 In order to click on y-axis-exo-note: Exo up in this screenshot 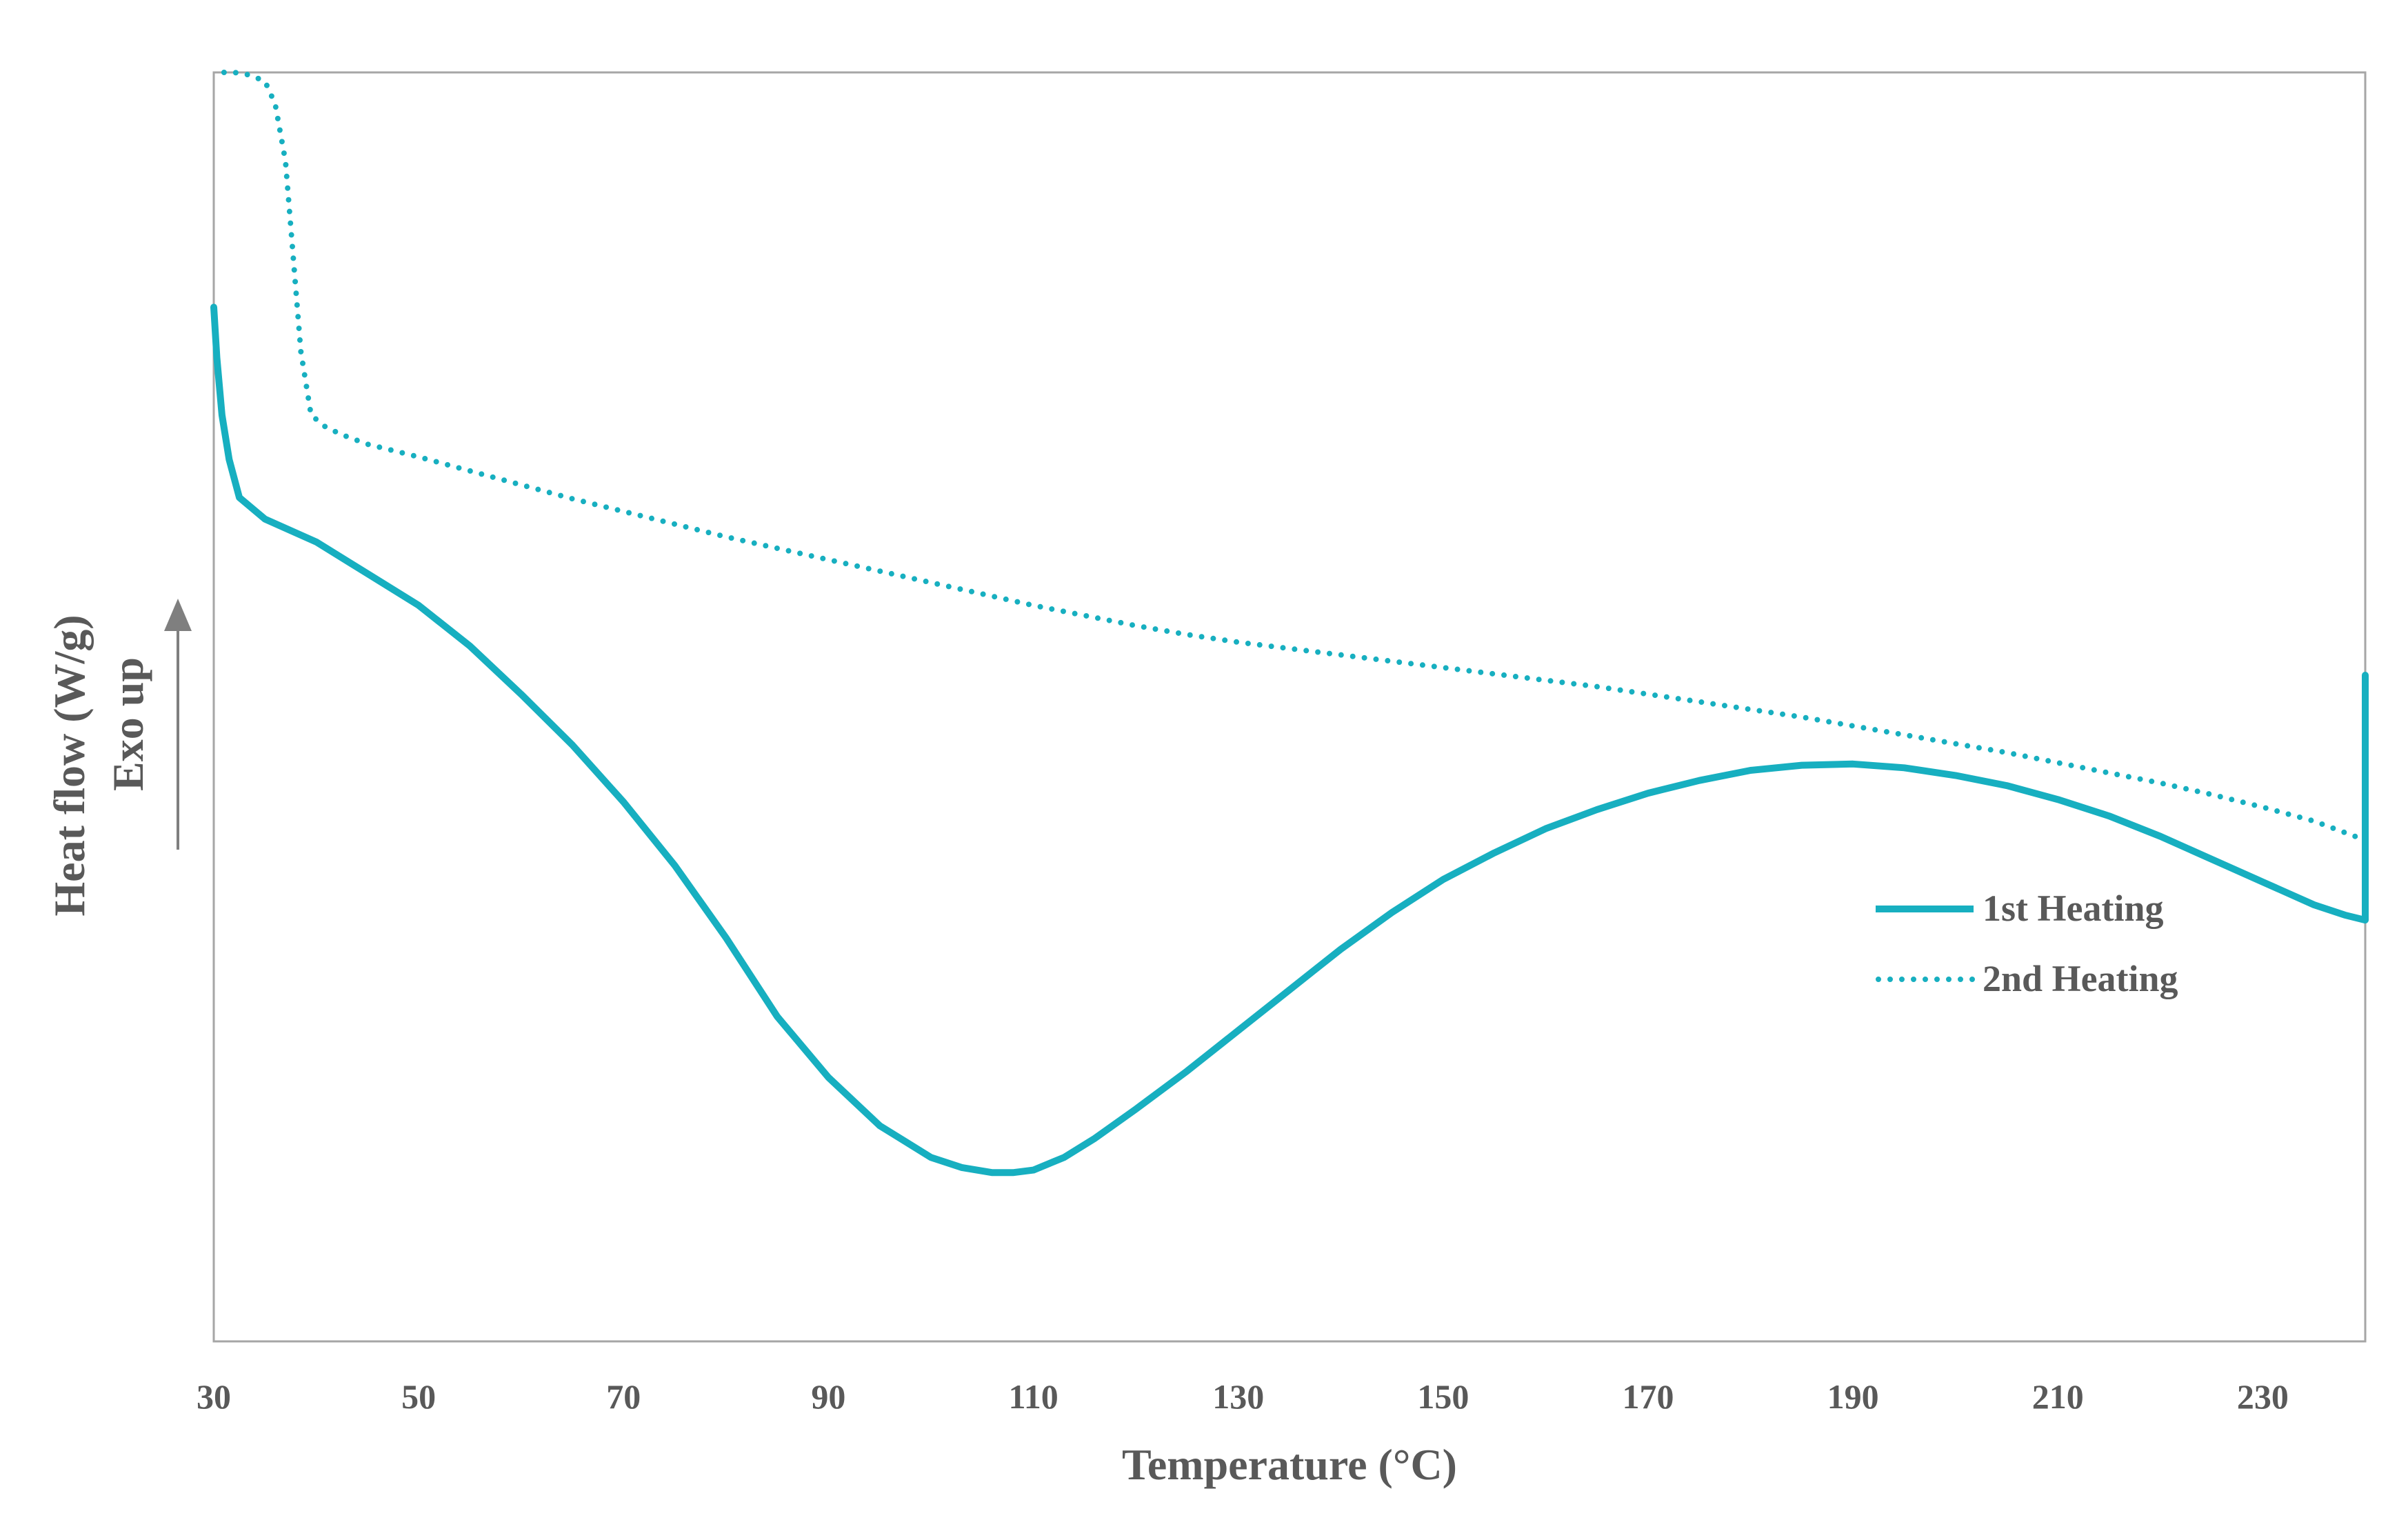, I will do `click(127, 724)`.